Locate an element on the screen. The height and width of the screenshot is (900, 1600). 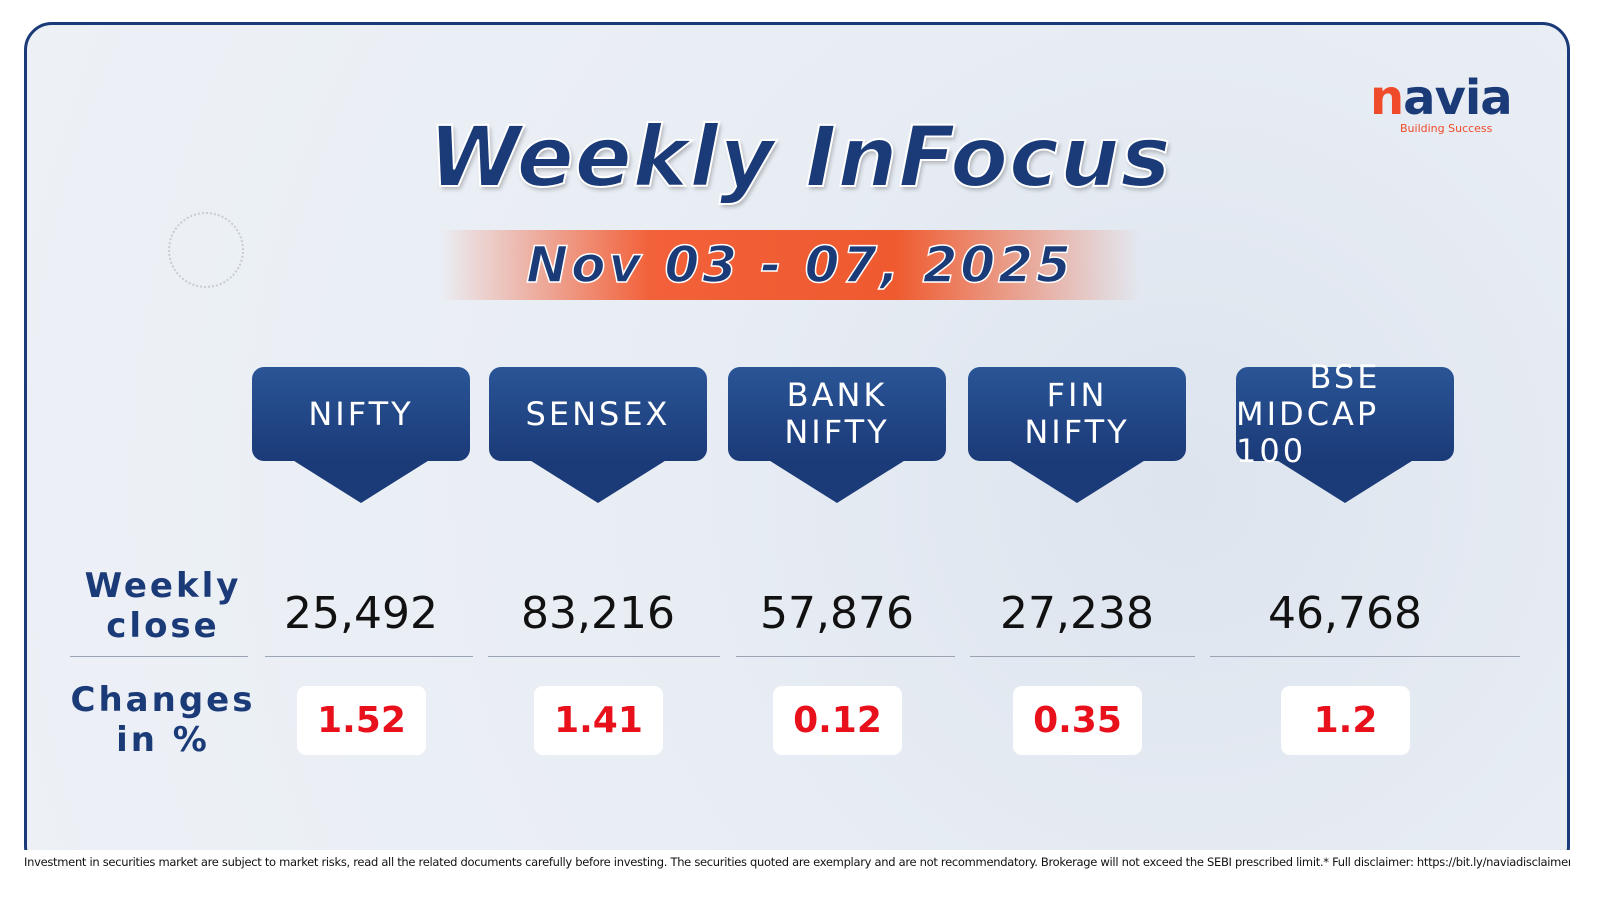
row-label-line: Changes is located at coordinates (163, 700).